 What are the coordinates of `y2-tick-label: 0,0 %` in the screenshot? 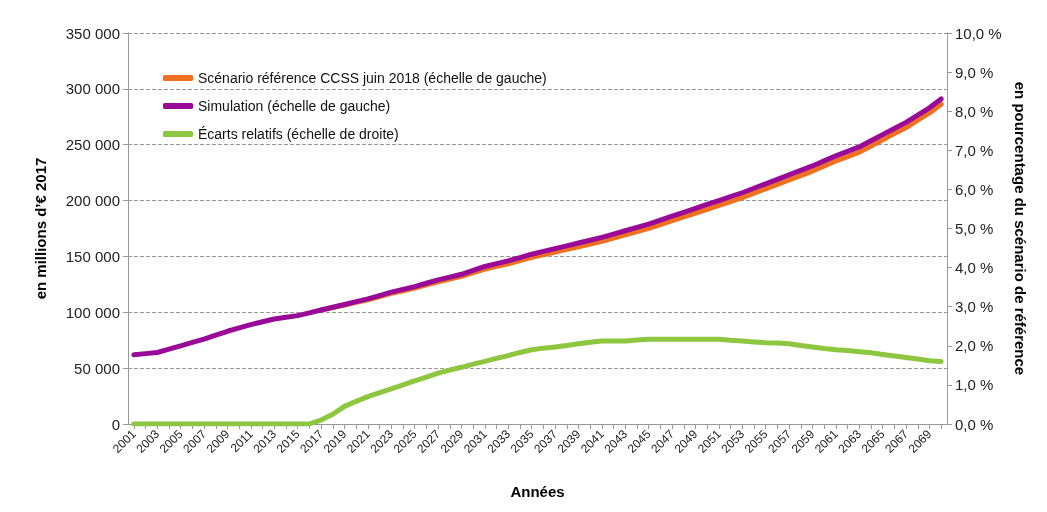 It's located at (974, 424).